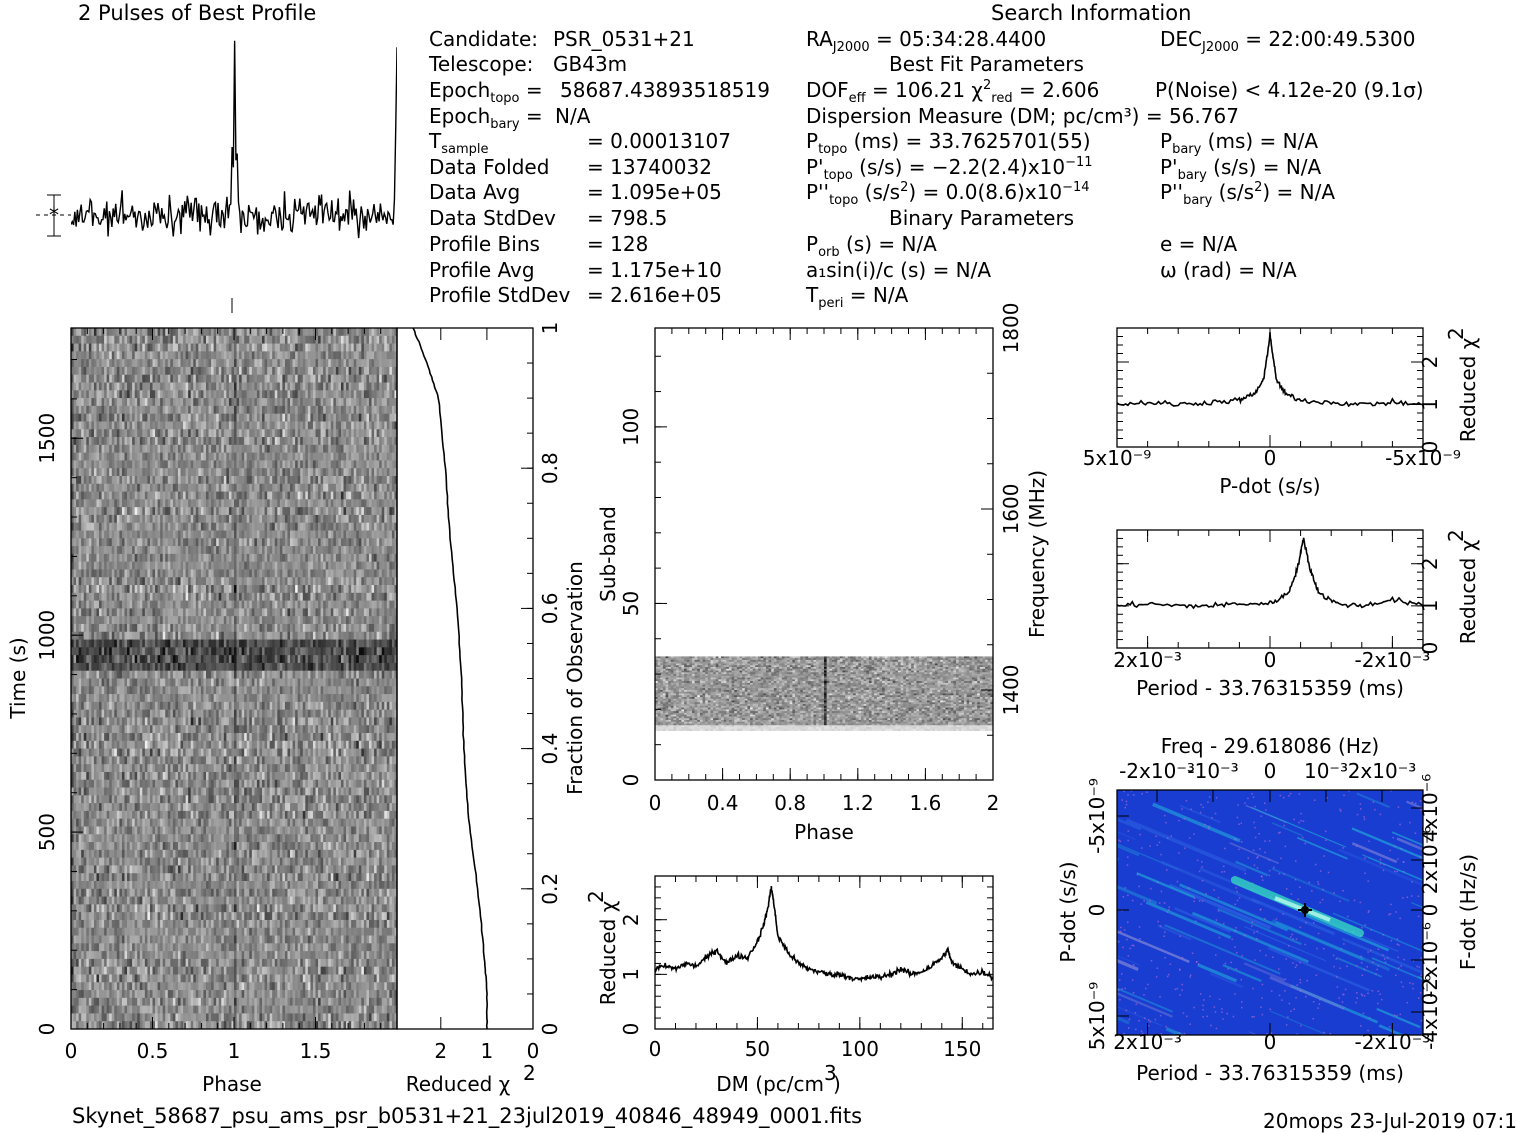 The height and width of the screenshot is (1133, 1517). What do you see at coordinates (627, 218) in the screenshot?
I see `info-value: = 798.5` at bounding box center [627, 218].